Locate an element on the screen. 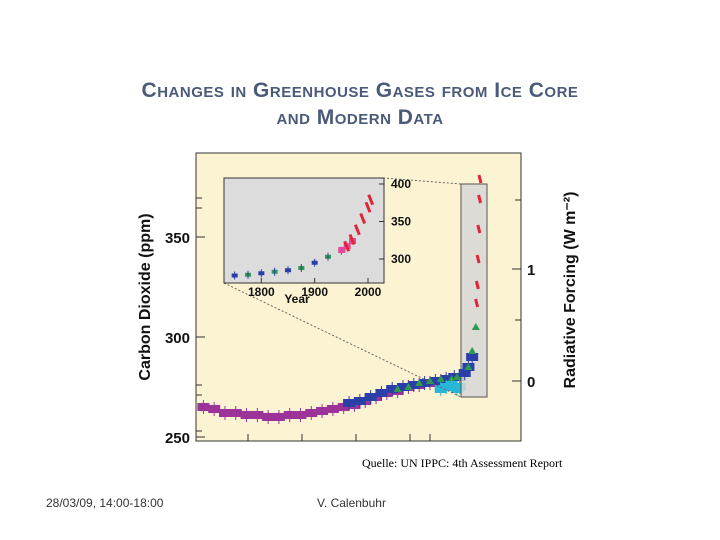  inset-y-tick-label: 350 is located at coordinates (401, 222).